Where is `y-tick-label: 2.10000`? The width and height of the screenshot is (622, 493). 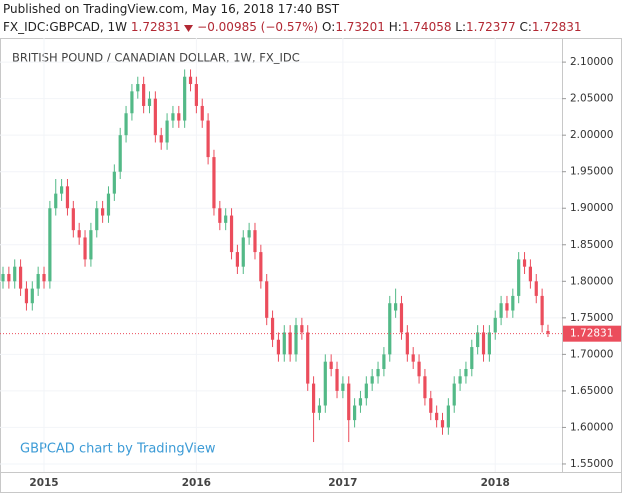
y-tick-label: 2.10000 is located at coordinates (591, 62).